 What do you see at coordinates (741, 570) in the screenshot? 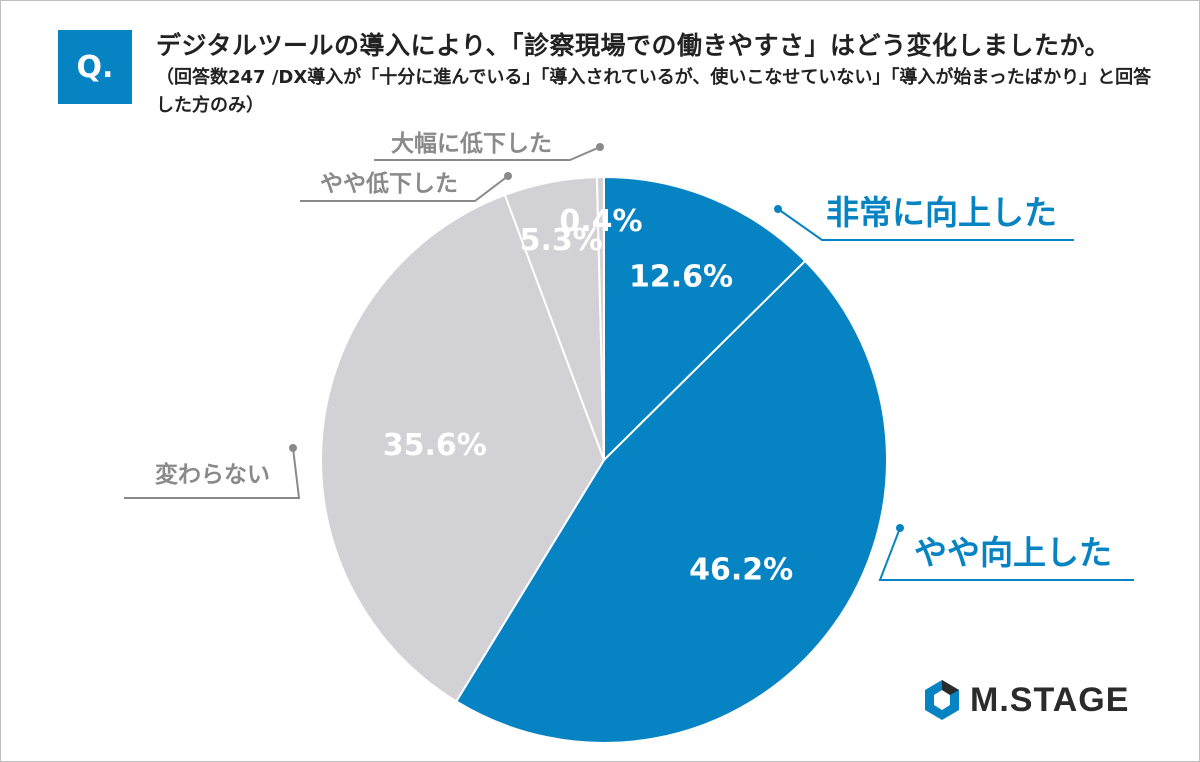
I see `slice-value-label: 46.2%` at bounding box center [741, 570].